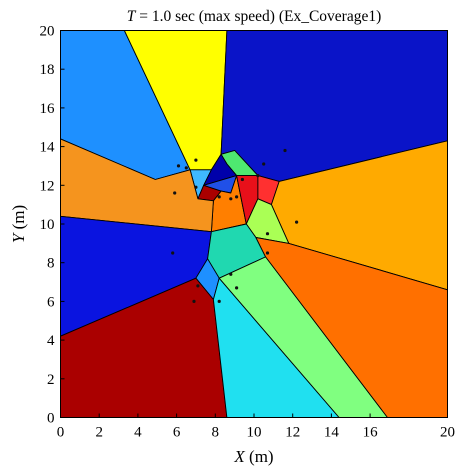  What do you see at coordinates (254, 433) in the screenshot?
I see `x-tick-label: 10` at bounding box center [254, 433].